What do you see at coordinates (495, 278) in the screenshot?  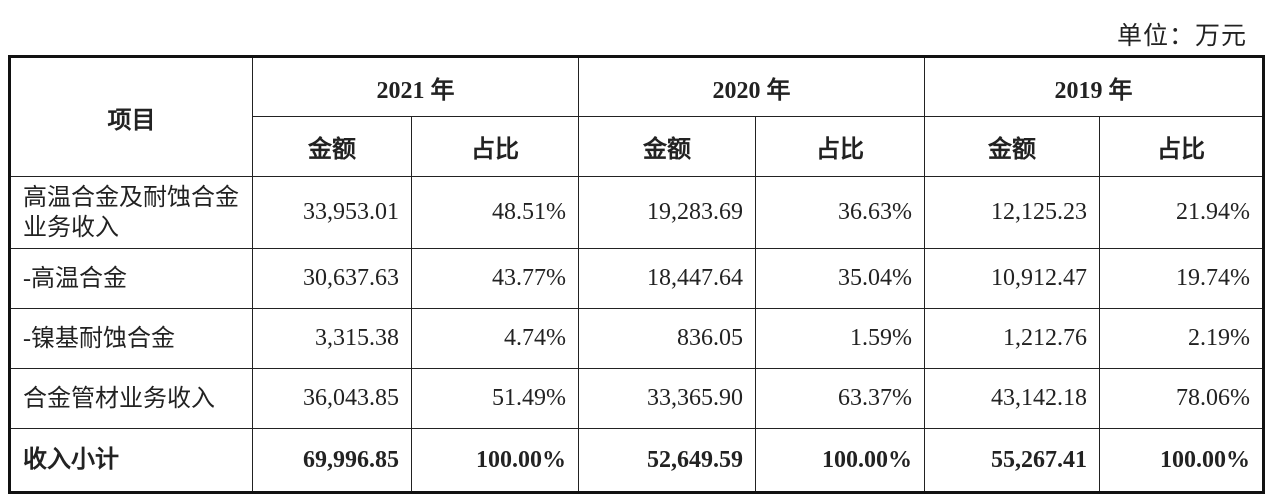 I see `ratio-cell: 43.77%` at bounding box center [495, 278].